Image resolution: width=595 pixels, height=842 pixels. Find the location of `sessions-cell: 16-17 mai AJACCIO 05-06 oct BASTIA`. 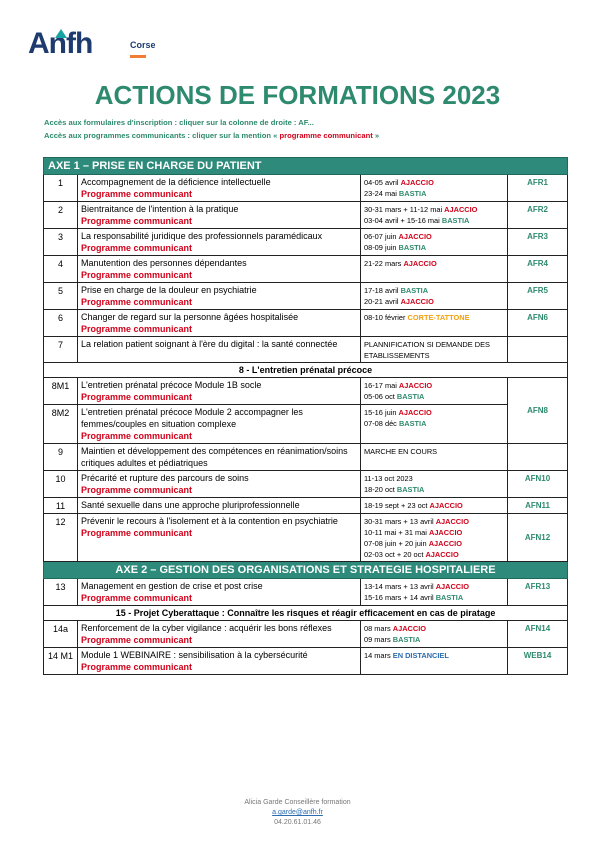

sessions-cell: 16-17 mai AJACCIO 05-06 oct BASTIA is located at coordinates (434, 391).